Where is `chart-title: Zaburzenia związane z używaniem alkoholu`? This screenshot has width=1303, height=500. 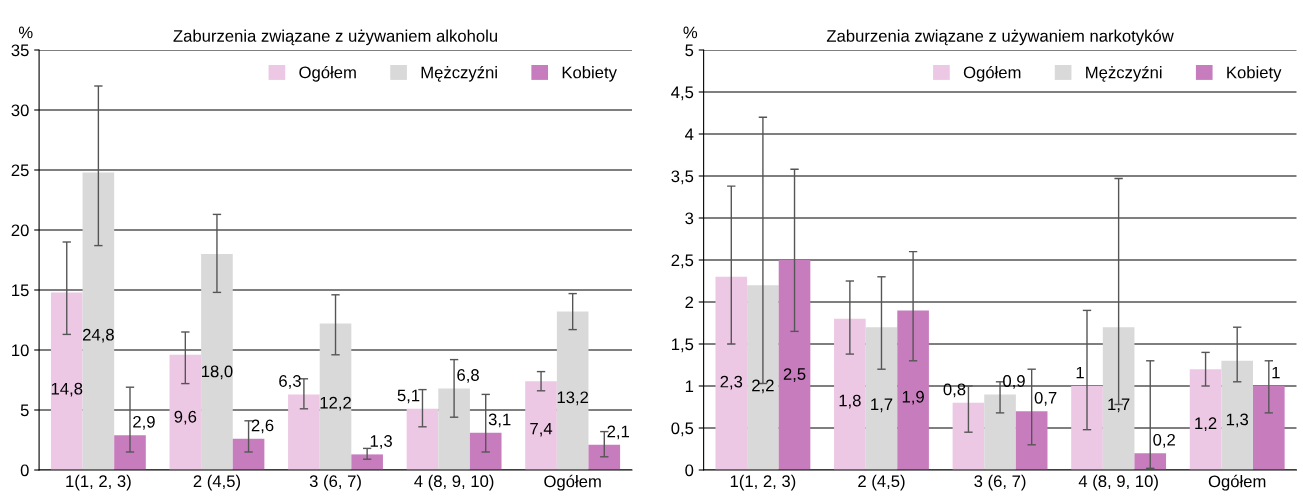 chart-title: Zaburzenia związane z używaniem alkoholu is located at coordinates (335, 37).